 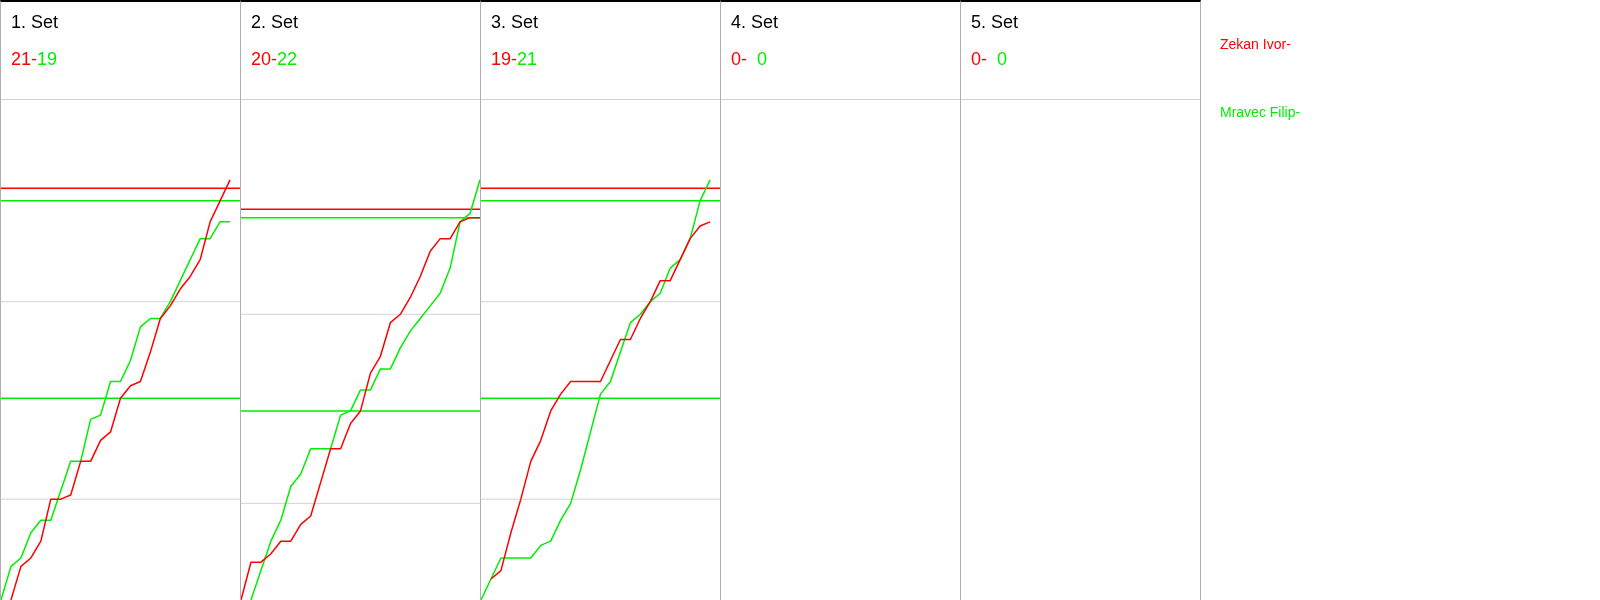 What do you see at coordinates (515, 22) in the screenshot?
I see `chart-title: 3. Set` at bounding box center [515, 22].